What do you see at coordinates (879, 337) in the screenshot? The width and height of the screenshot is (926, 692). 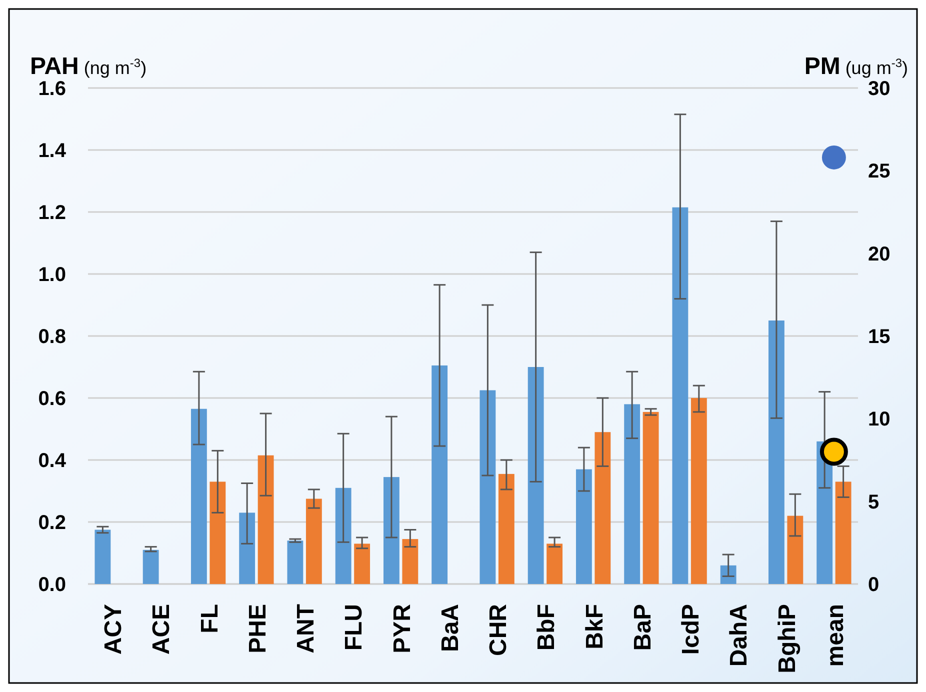 I see `y2-tick-label: 15` at bounding box center [879, 337].